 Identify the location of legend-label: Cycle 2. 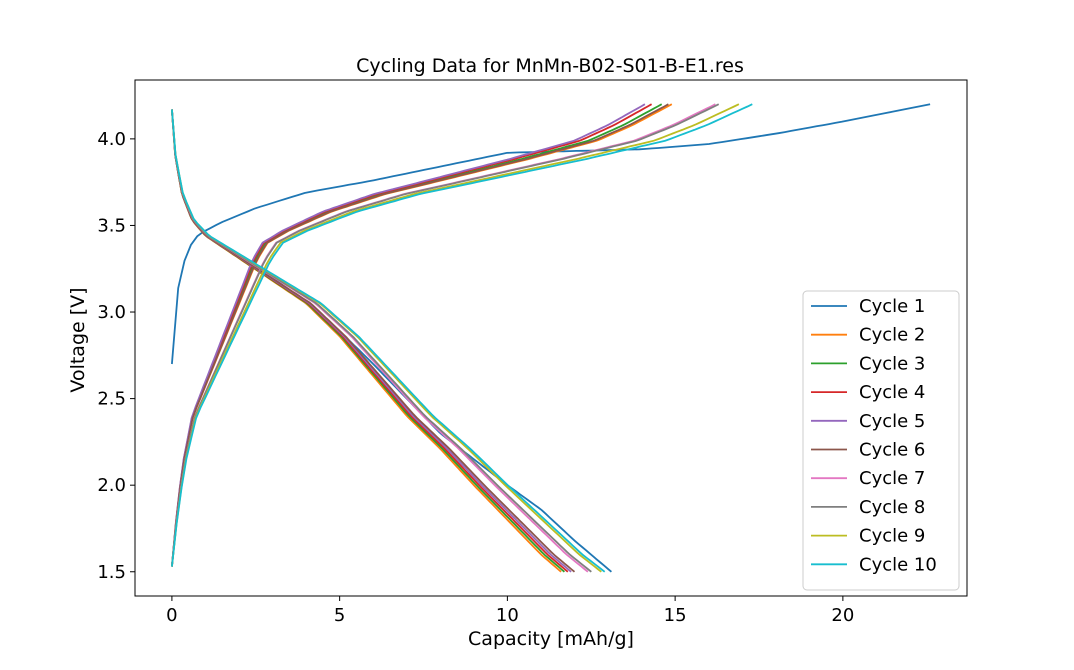
(892, 335).